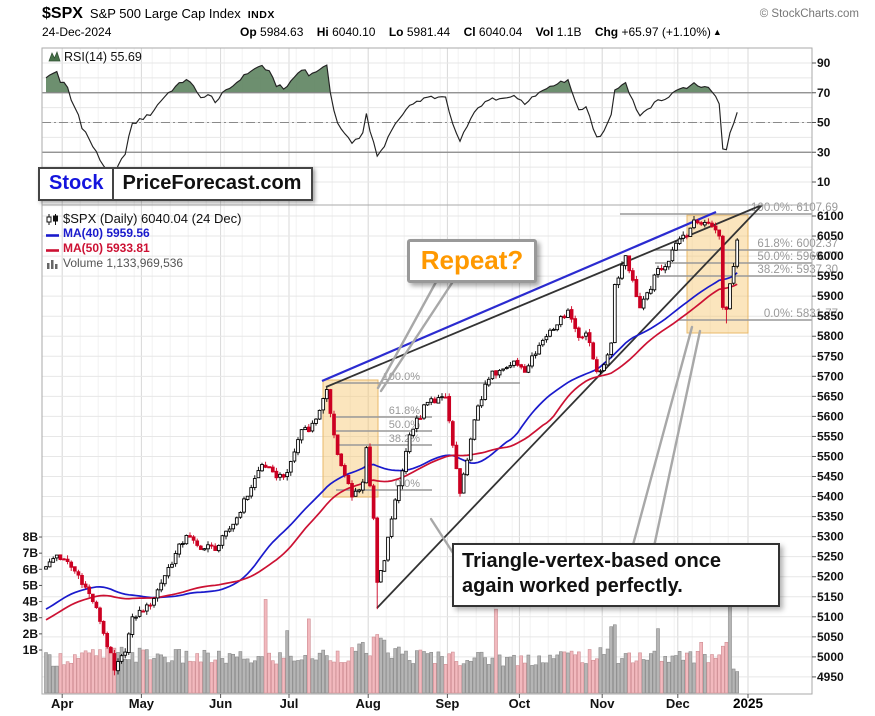  I want to click on svg-text: 5500, so click(830, 456).